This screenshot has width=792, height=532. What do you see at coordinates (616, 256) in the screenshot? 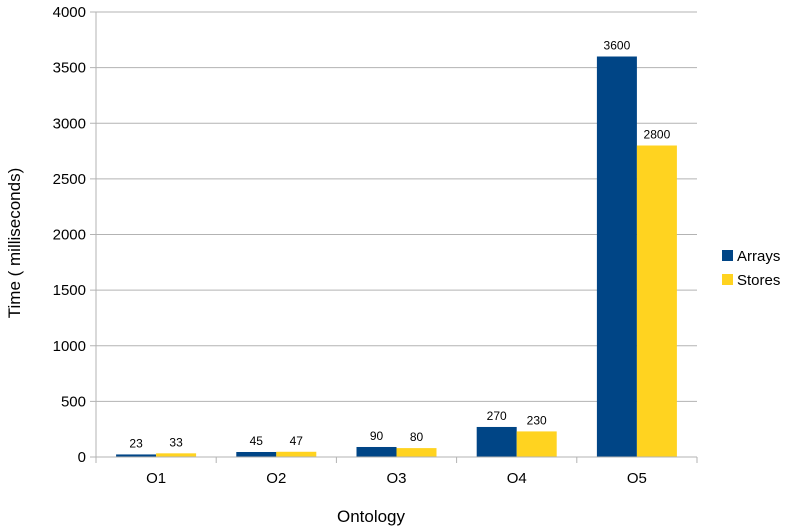
I see `bar-arrays-o5` at bounding box center [616, 256].